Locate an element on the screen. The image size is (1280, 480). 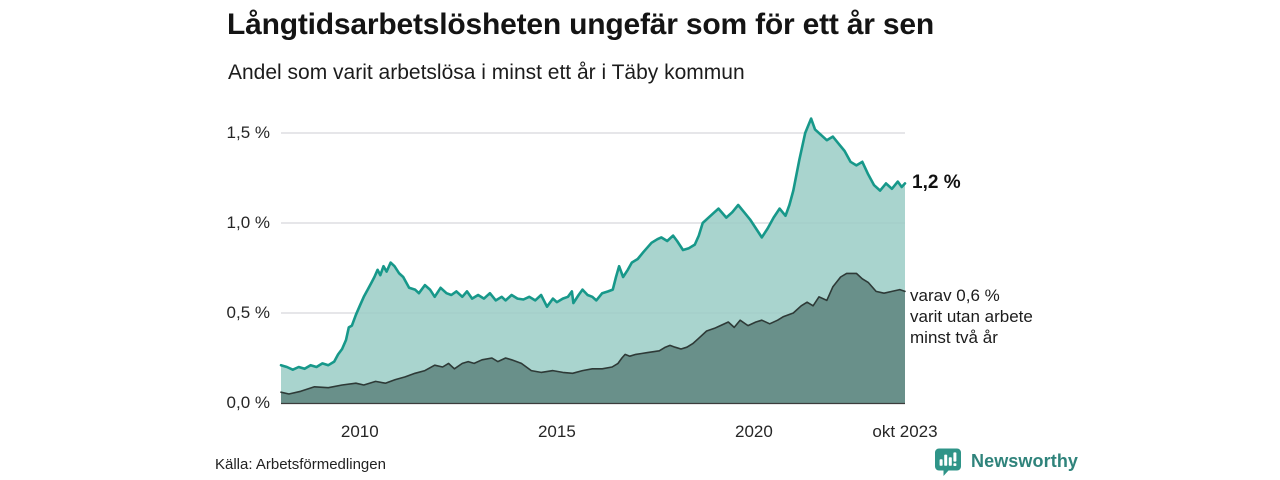
y-tick-label: 1,5 % is located at coordinates (248, 132).